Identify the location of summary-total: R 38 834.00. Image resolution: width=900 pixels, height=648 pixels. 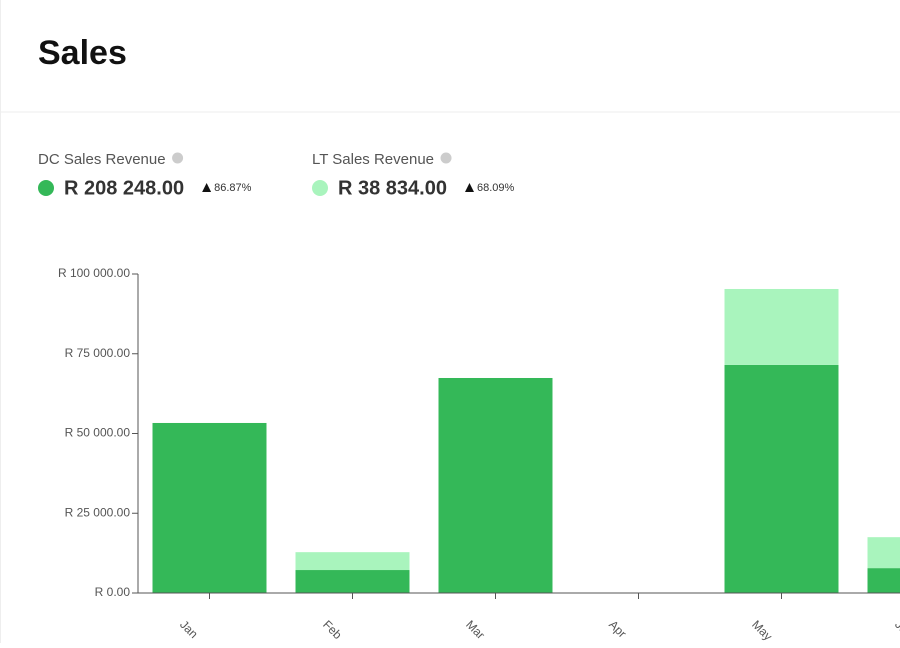
(392, 188).